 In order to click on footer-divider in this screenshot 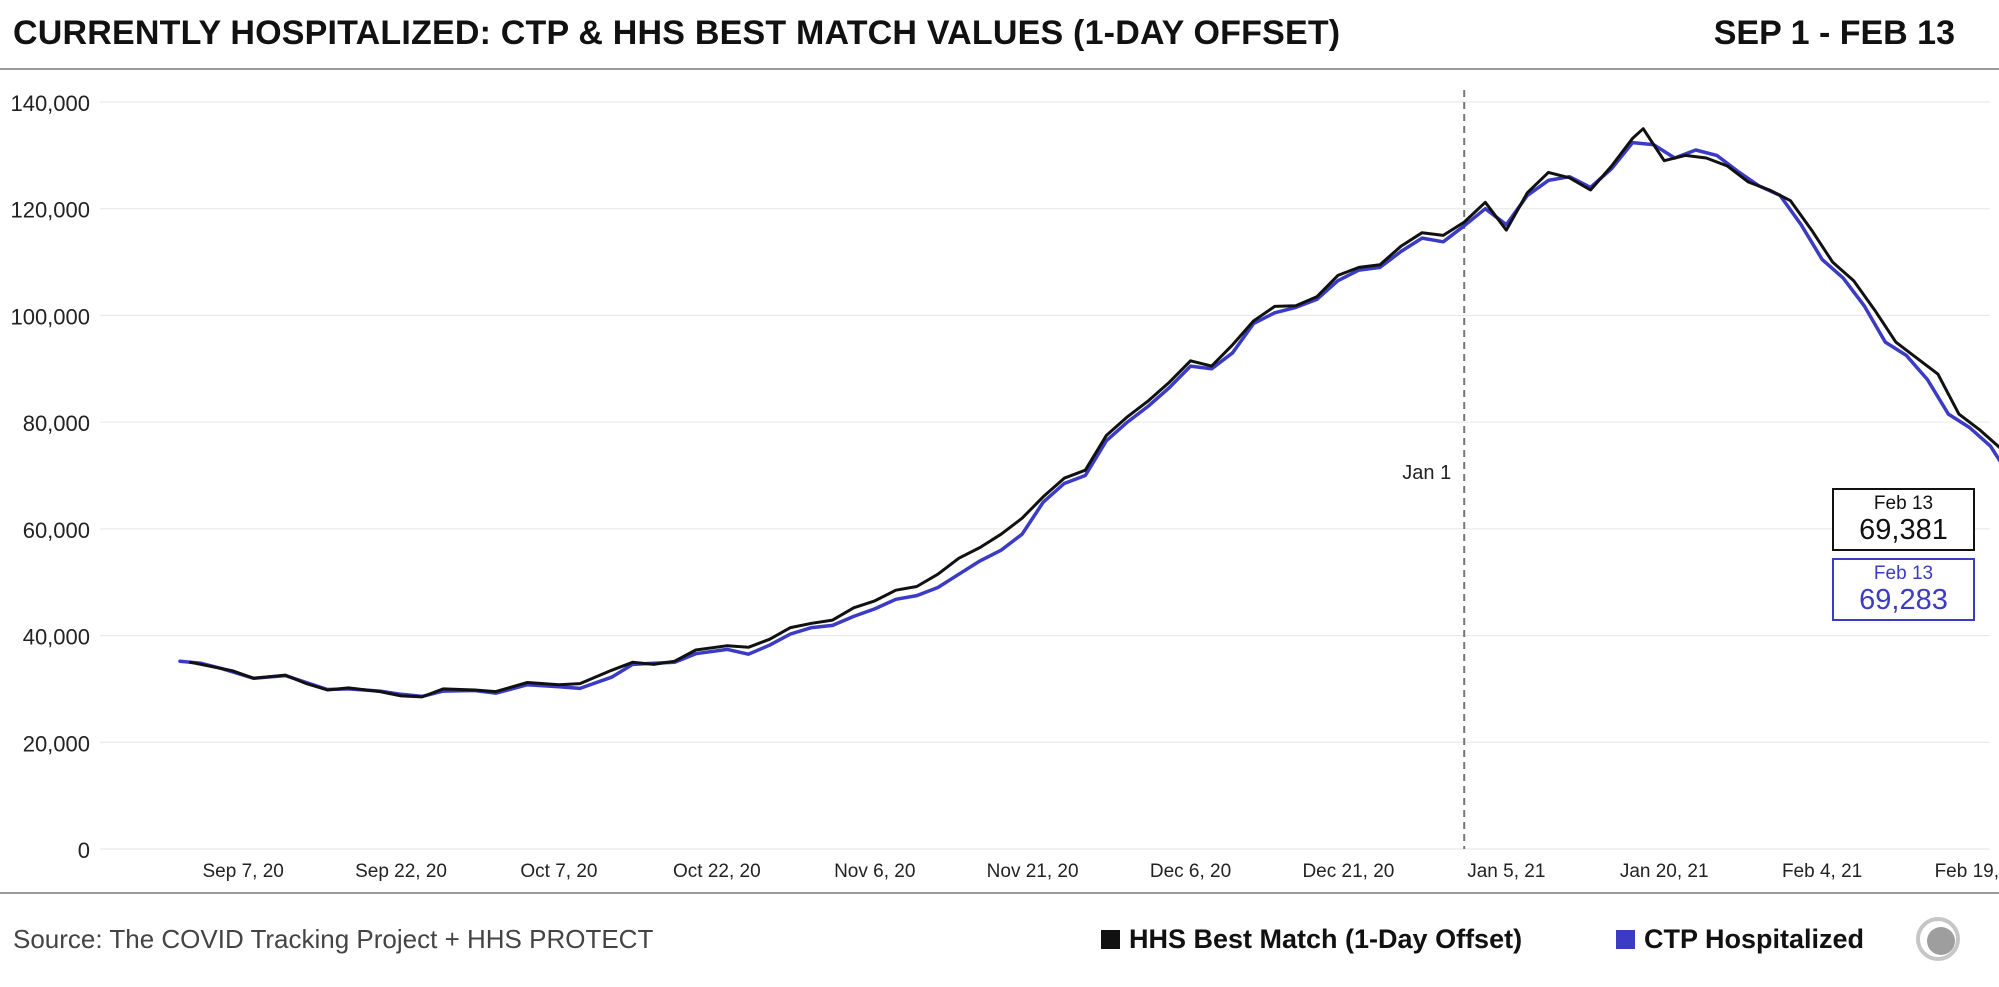, I will do `click(999, 893)`.